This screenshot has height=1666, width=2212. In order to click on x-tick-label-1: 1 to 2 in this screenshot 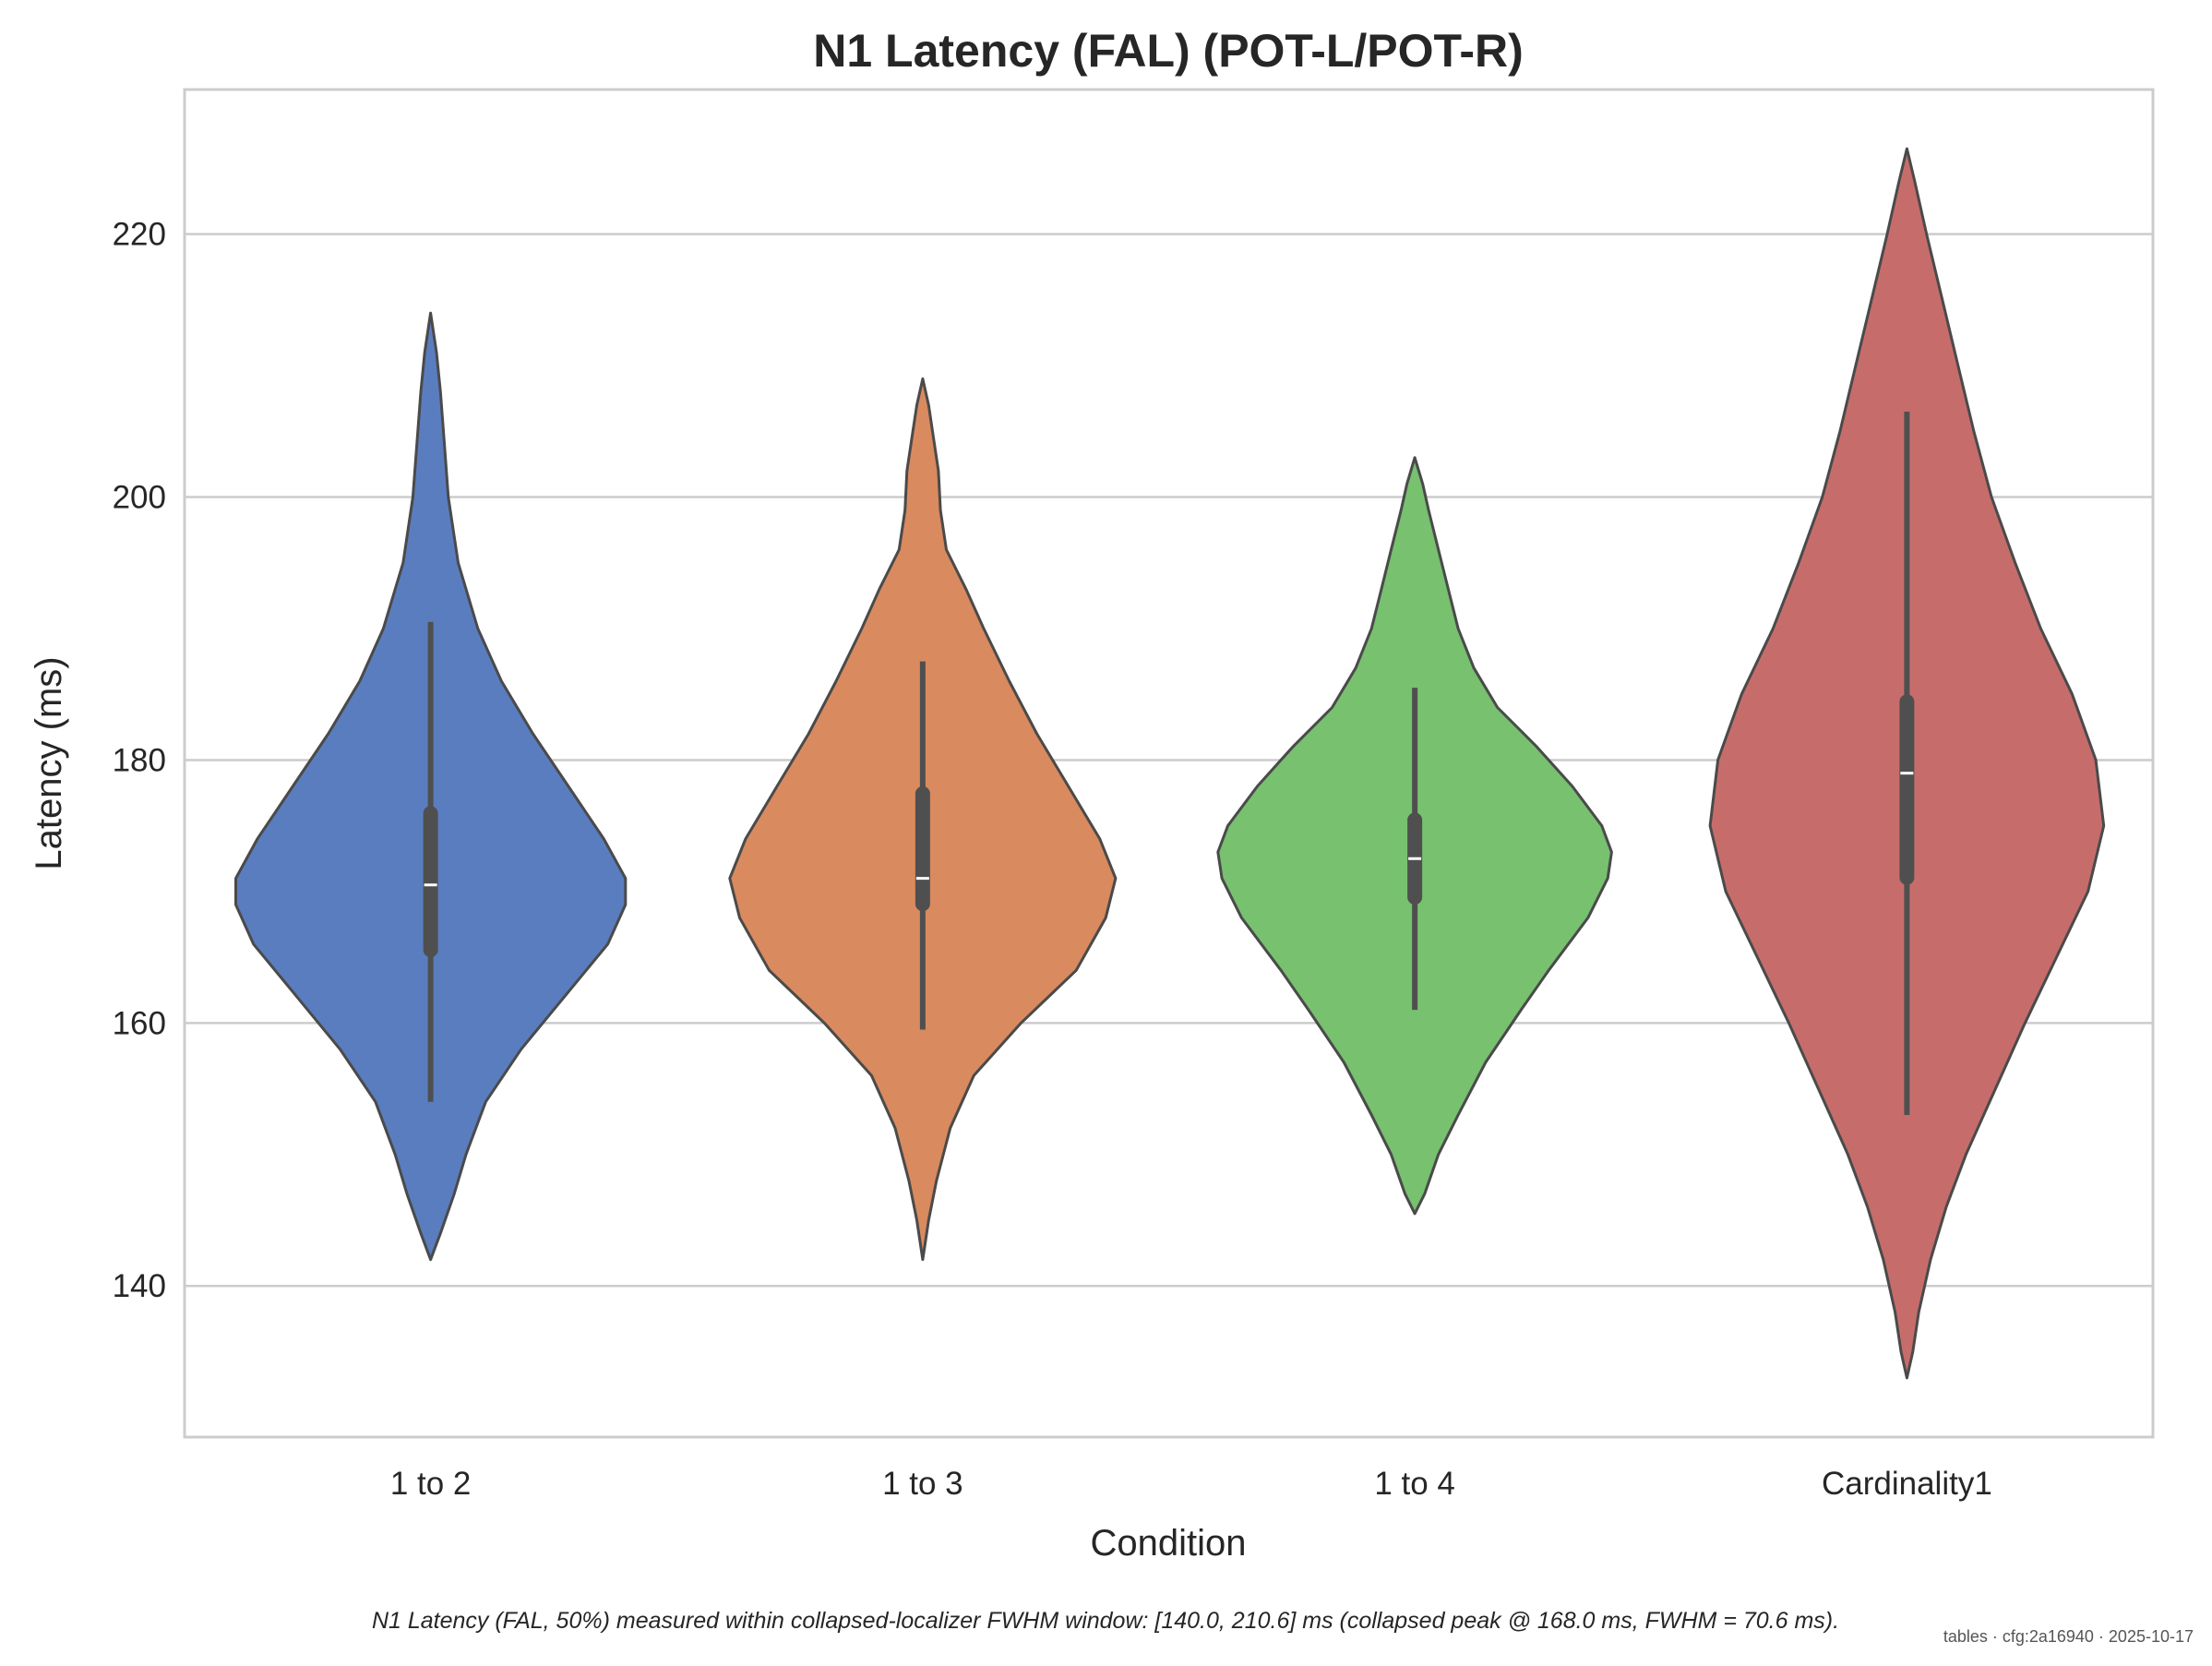, I will do `click(431, 1484)`.